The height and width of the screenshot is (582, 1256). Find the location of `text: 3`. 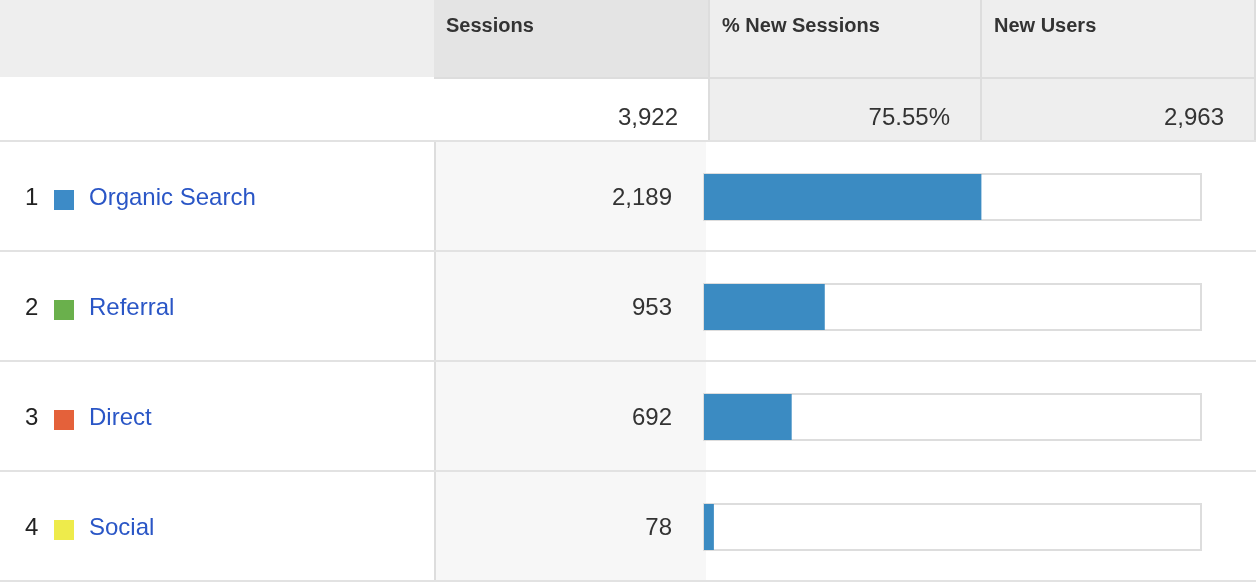

text: 3 is located at coordinates (32, 416).